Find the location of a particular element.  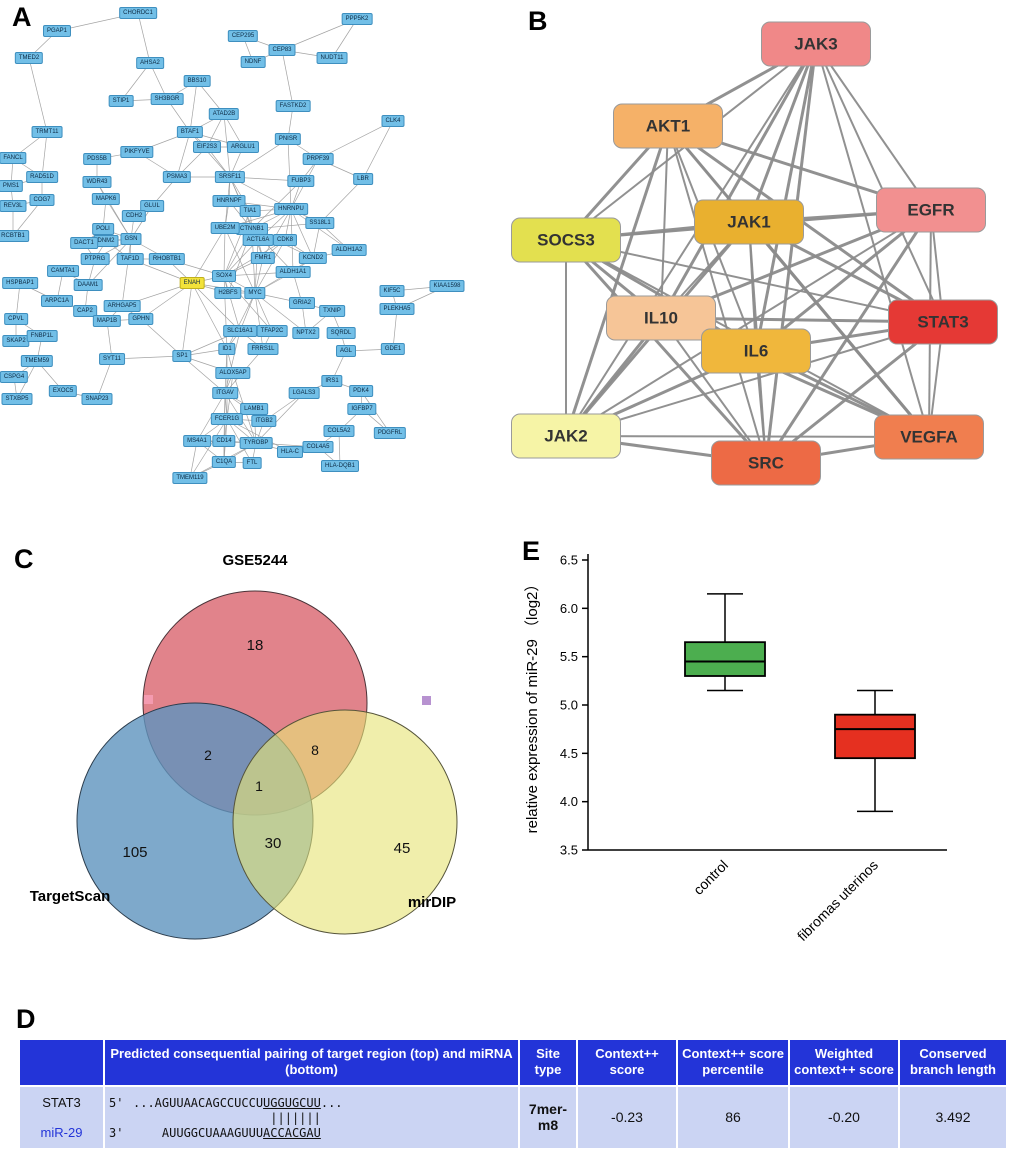

gene-node-itgav: ITGAV is located at coordinates (225, 393).